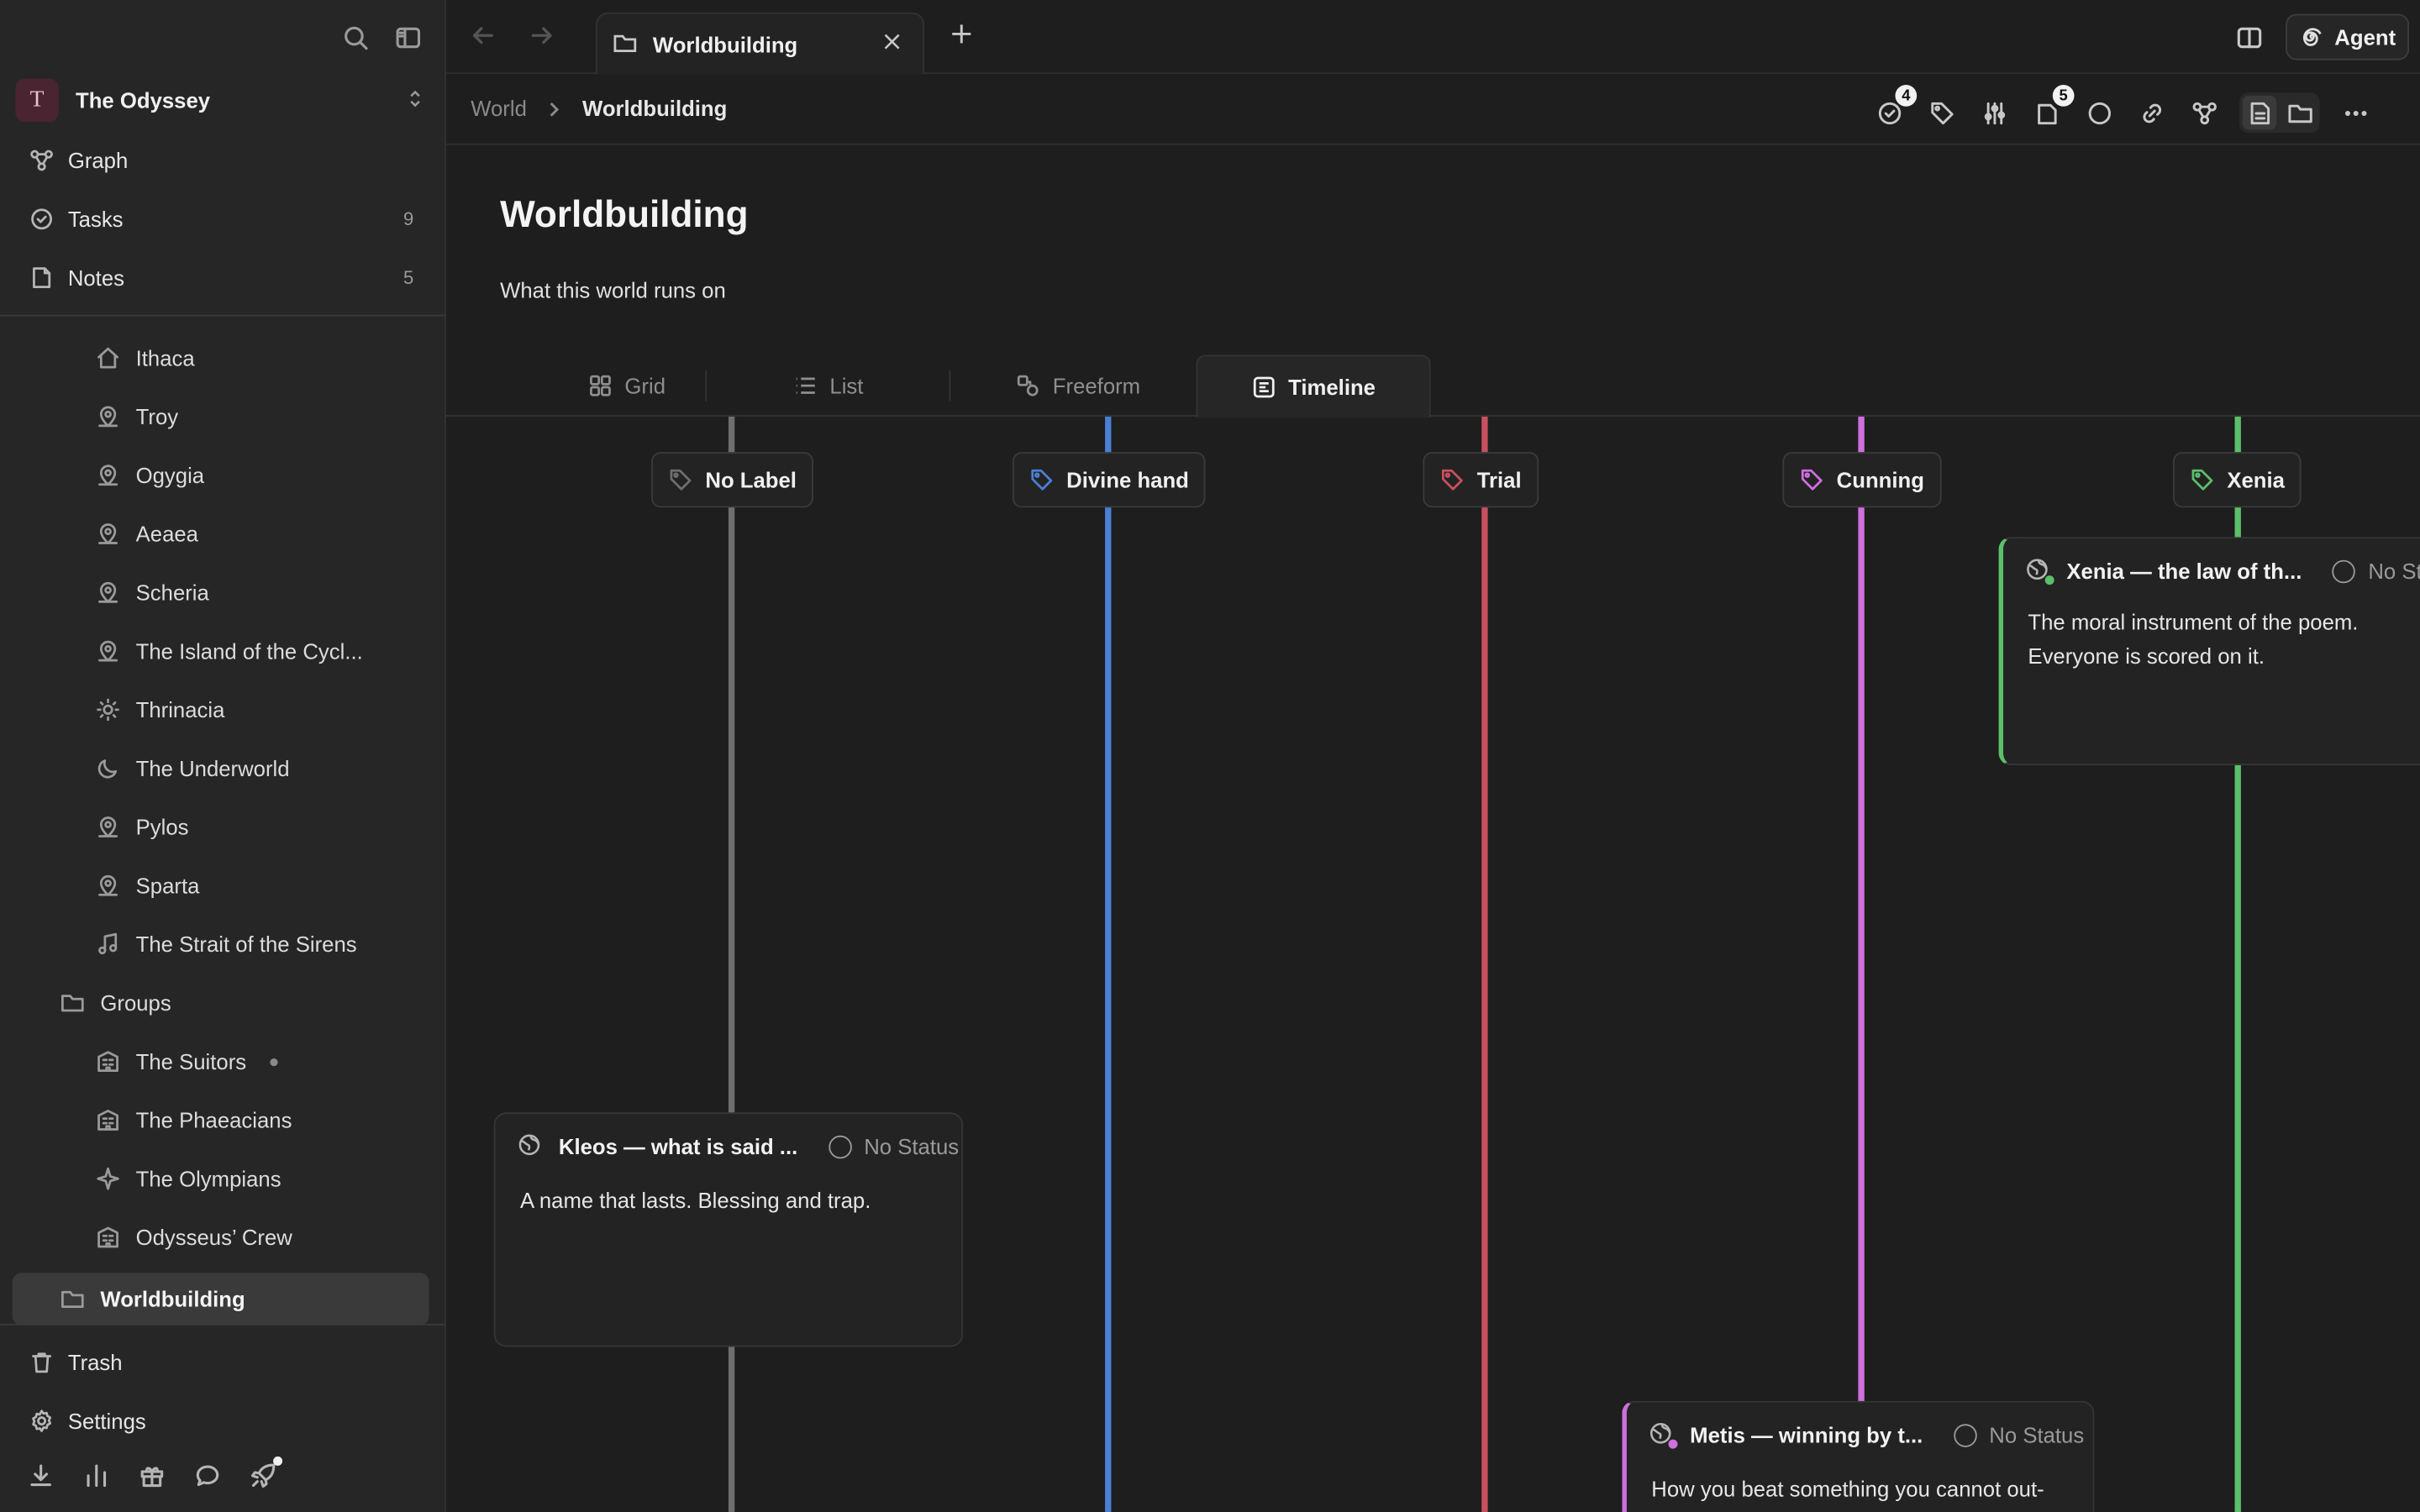 The height and width of the screenshot is (1512, 2420). I want to click on graph-icon, so click(2204, 112).